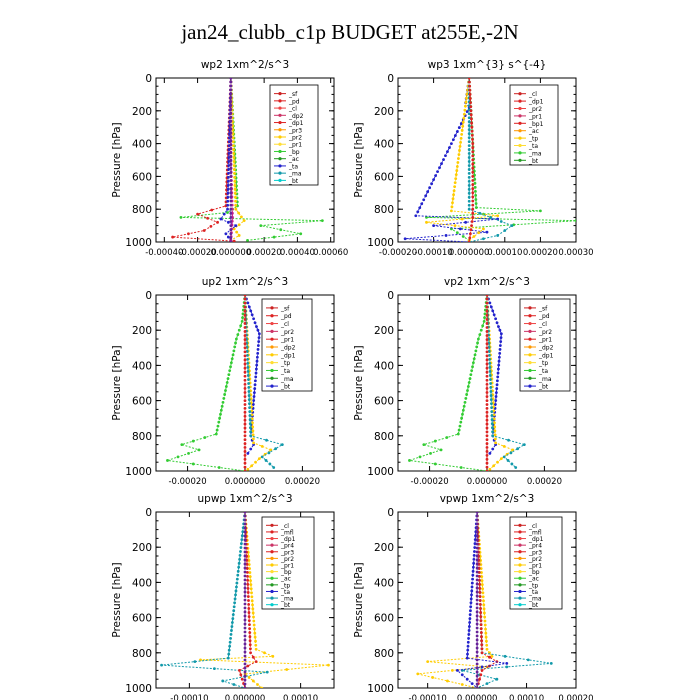  I want to click on legend-label: _mfl, so click(287, 532).